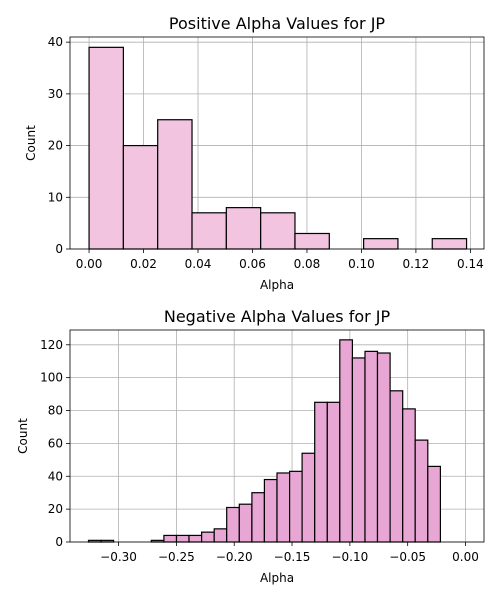  I want to click on x-tick-label: −0.15, so click(292, 557).